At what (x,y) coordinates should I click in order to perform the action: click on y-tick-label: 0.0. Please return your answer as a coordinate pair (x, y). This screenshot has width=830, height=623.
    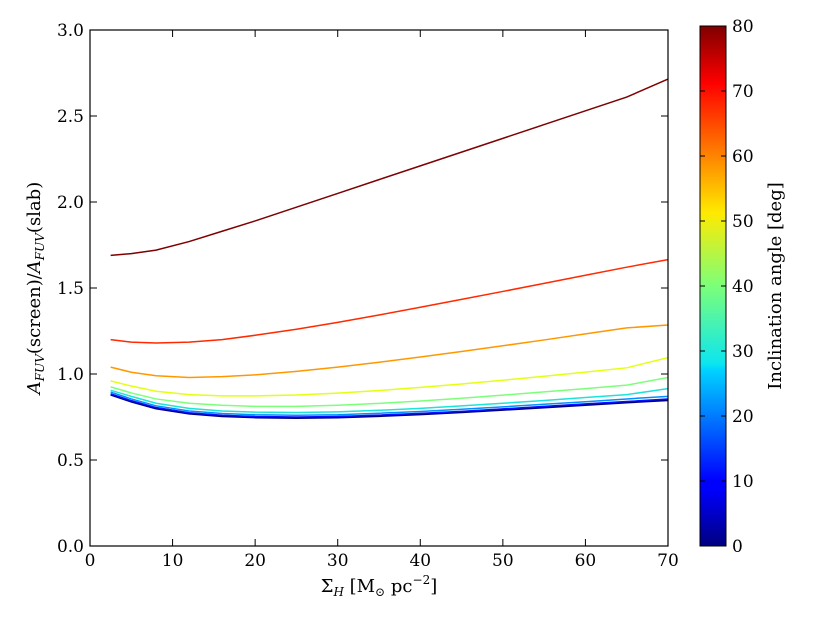
    Looking at the image, I should click on (70, 547).